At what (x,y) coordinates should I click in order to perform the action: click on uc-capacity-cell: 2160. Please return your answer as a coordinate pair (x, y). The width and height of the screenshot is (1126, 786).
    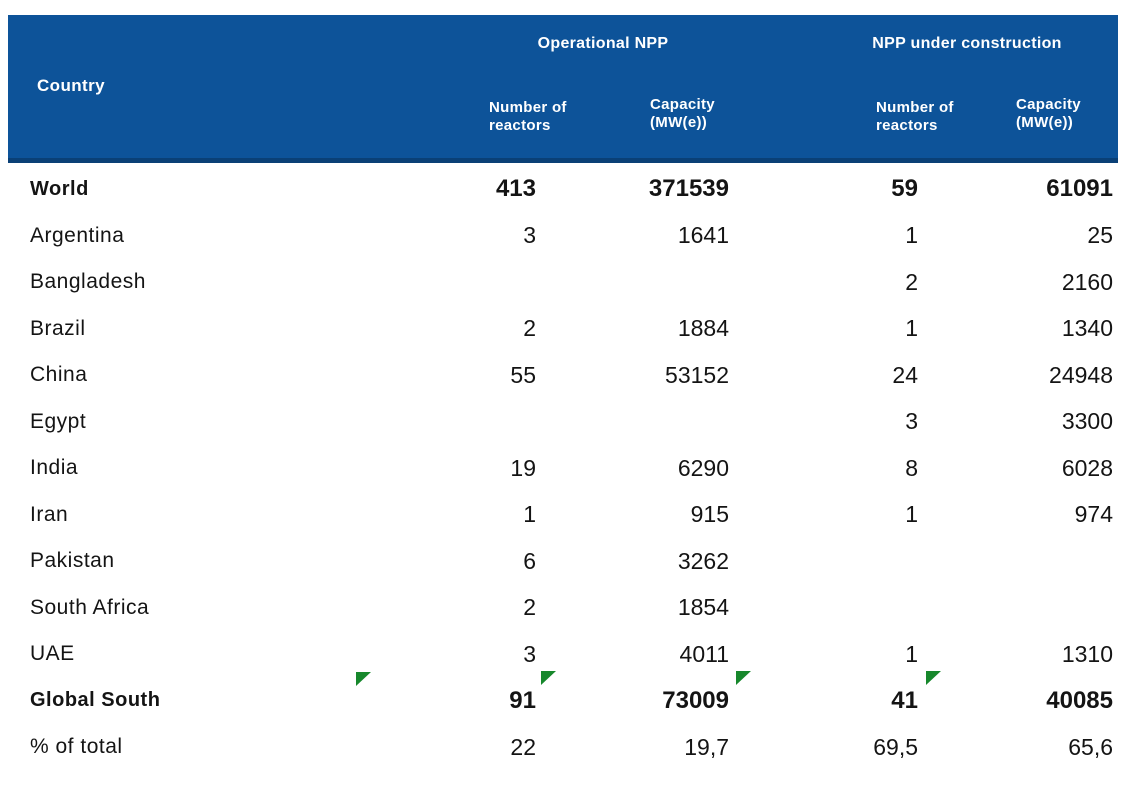
    Looking at the image, I should click on (1087, 281).